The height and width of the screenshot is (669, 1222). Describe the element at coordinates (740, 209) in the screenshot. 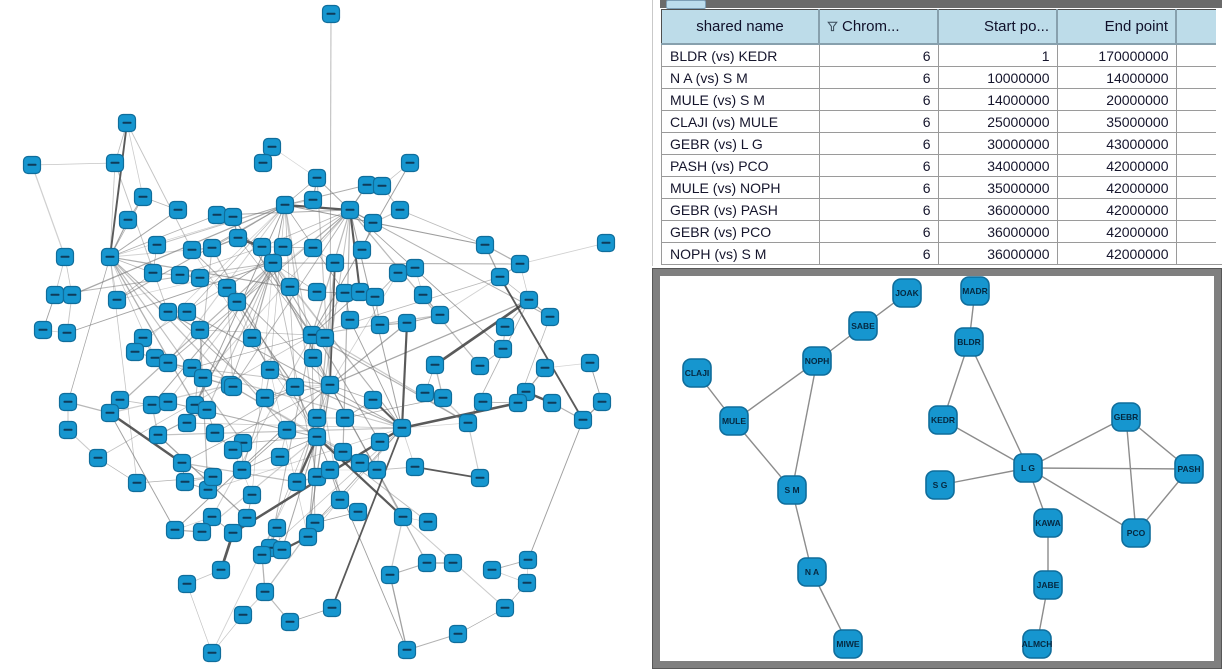

I see `cell-shared-name: GEBR (vs) PASH` at that location.